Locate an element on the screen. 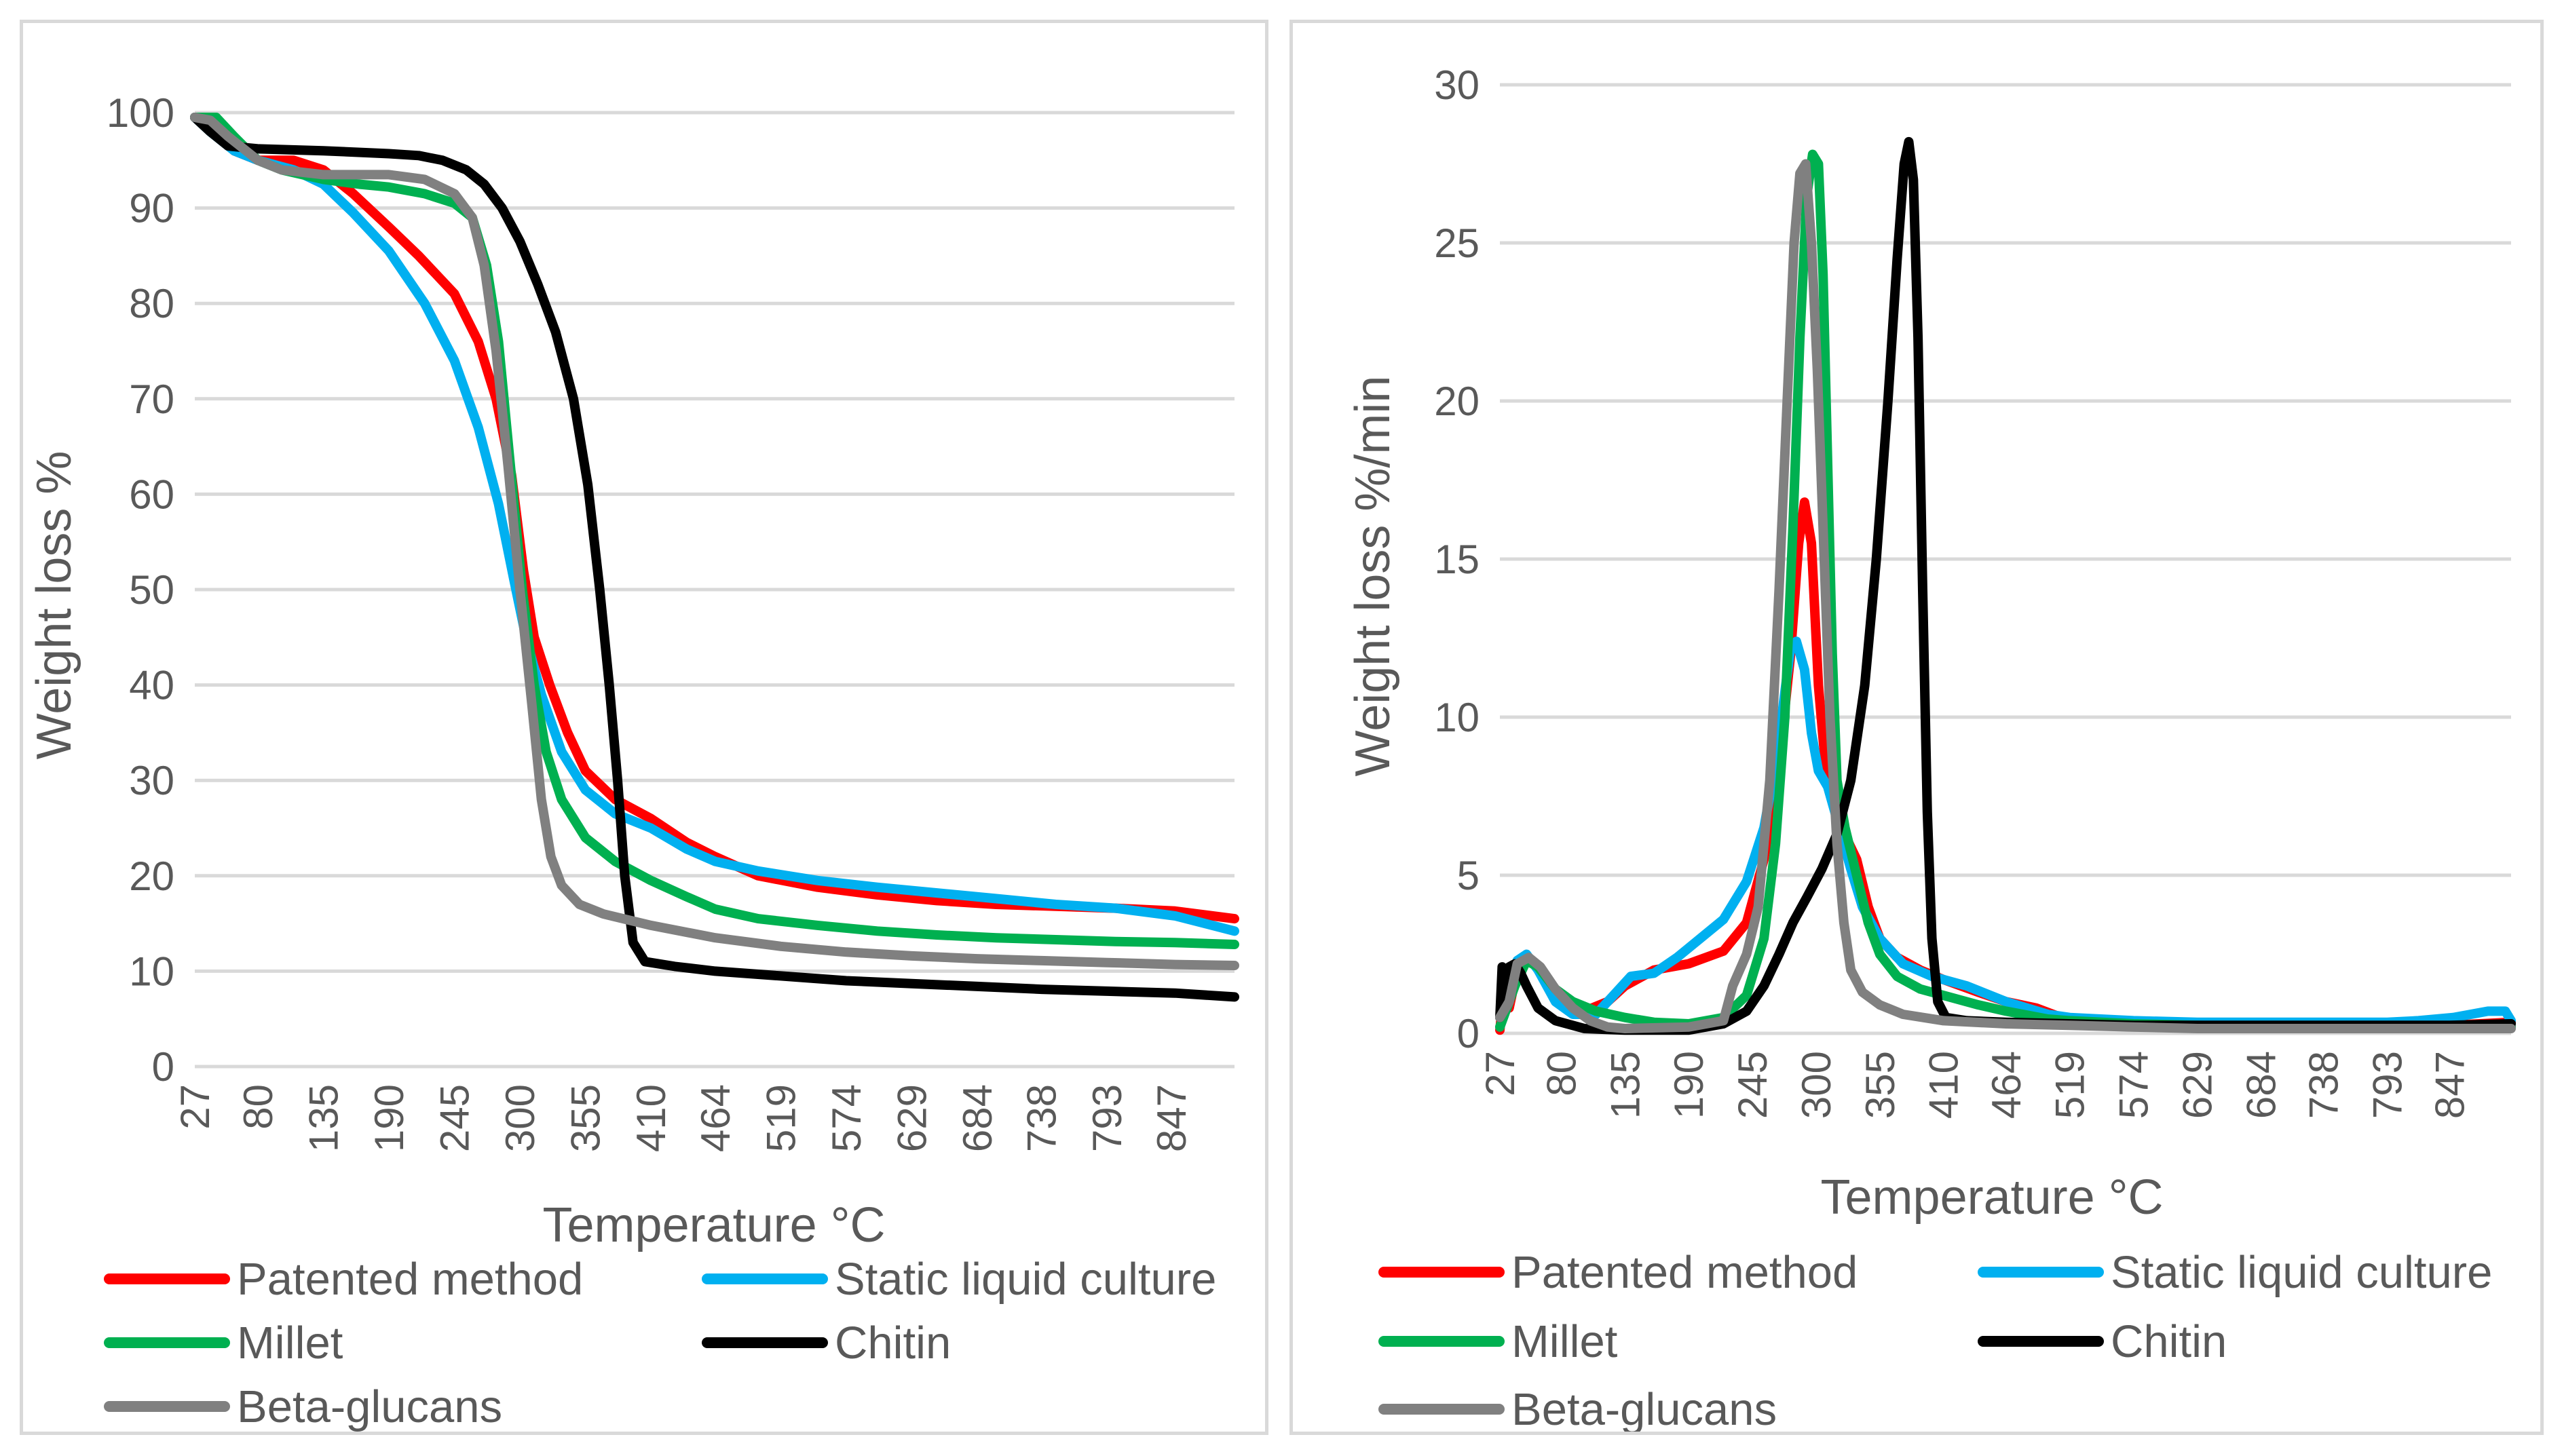 Image resolution: width=2562 pixels, height=1456 pixels. y-axis-title: Weight loss %/min is located at coordinates (1373, 576).